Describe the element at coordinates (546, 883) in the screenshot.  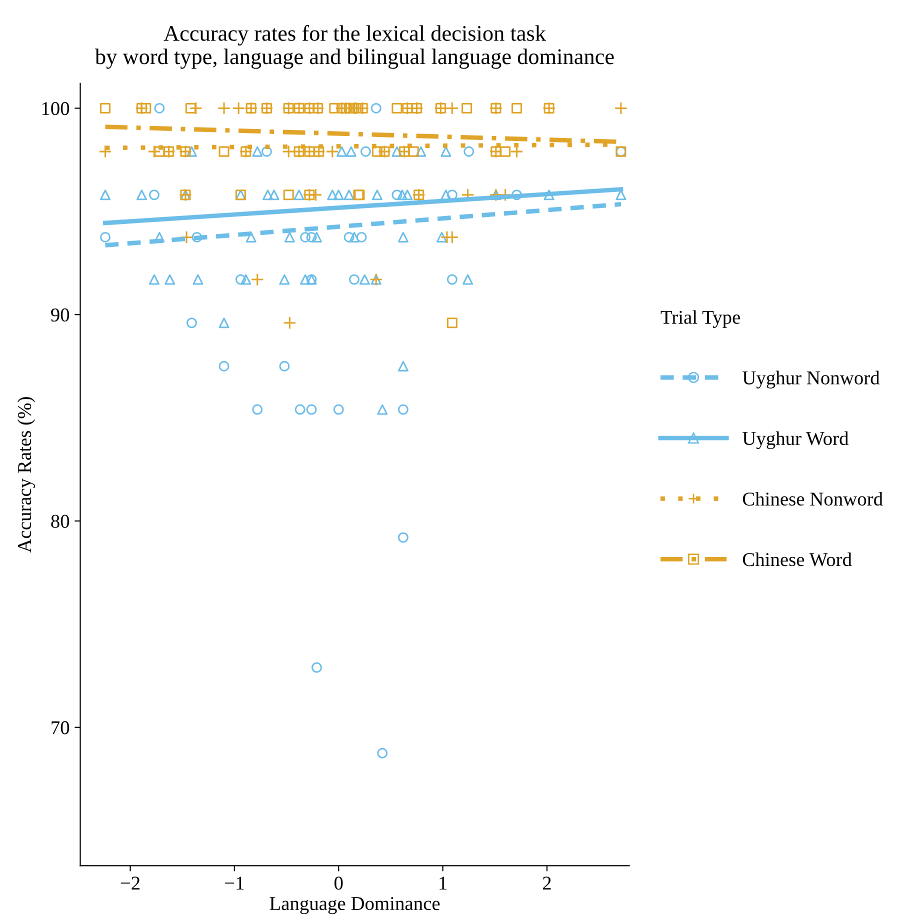
I see `x-tick-label: 2` at that location.